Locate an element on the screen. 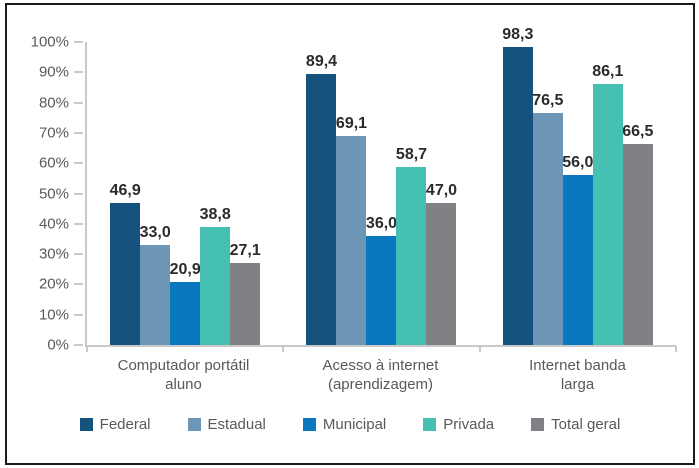 The height and width of the screenshot is (468, 699). bar-value-label: 20,9 is located at coordinates (185, 269).